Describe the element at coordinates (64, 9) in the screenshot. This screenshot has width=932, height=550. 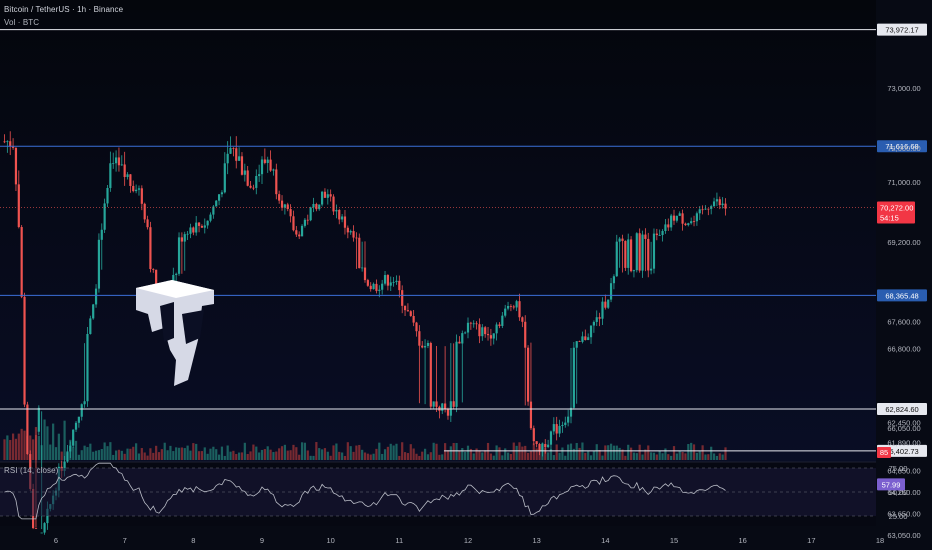
I see `symbol-title: Bitcoin / TetherUS · 1h · Binance` at that location.